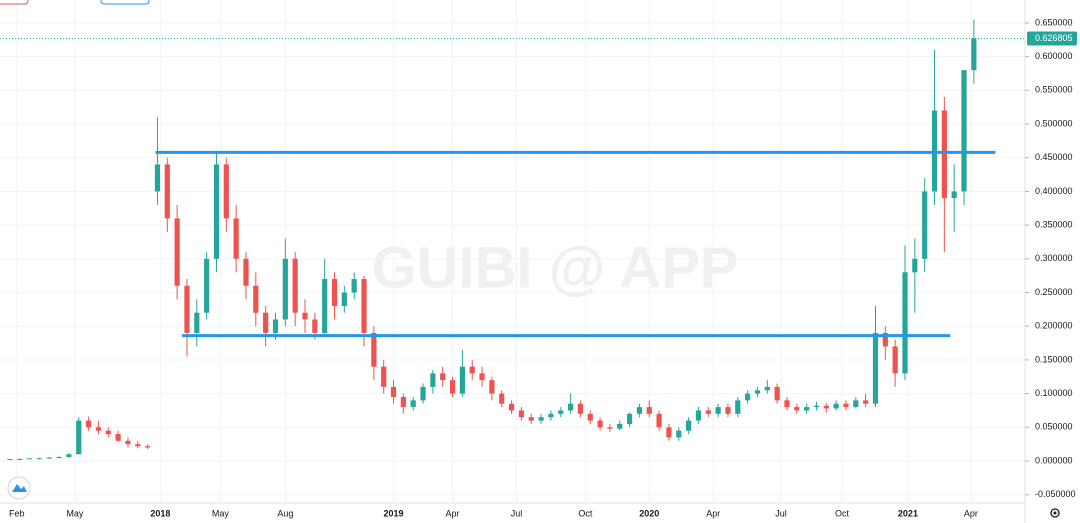 This screenshot has width=1080, height=523. I want to click on y-tick-label: 0.100000, so click(1054, 393).